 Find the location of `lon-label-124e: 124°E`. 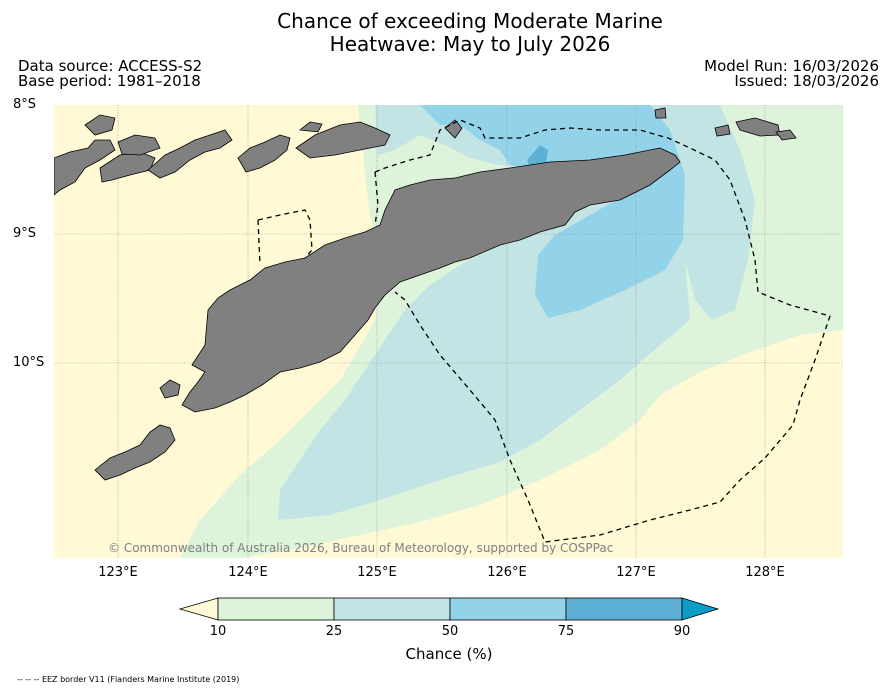

lon-label-124e: 124°E is located at coordinates (248, 572).